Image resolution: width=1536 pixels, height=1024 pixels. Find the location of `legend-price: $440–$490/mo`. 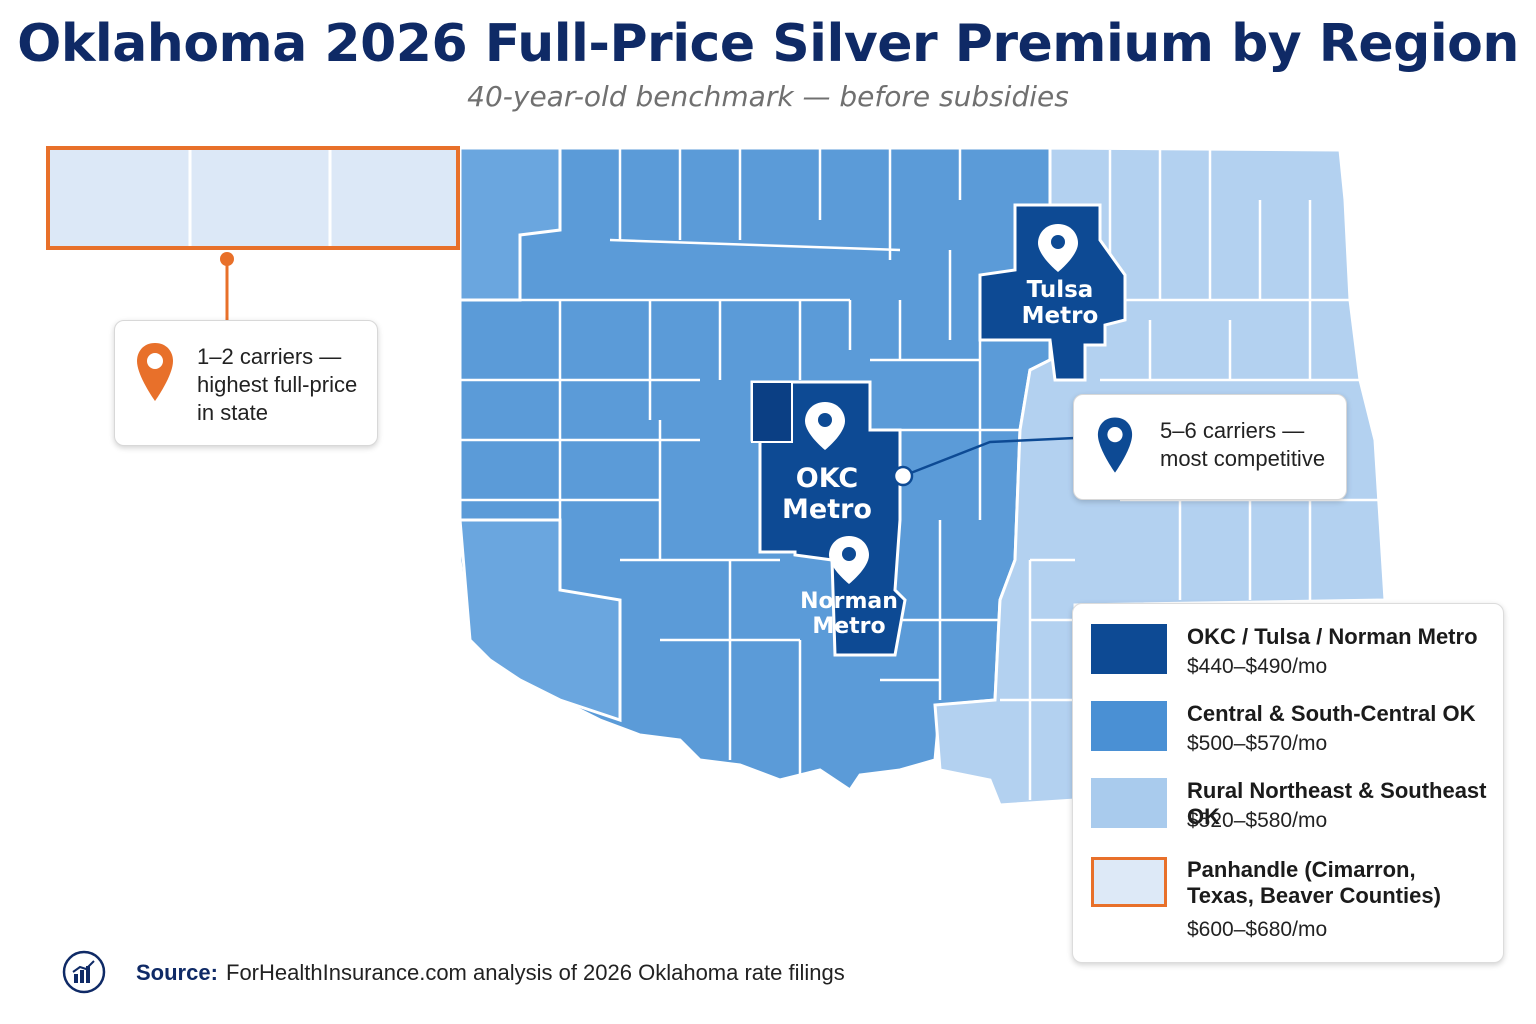

legend-price: $440–$490/mo is located at coordinates (1257, 666).